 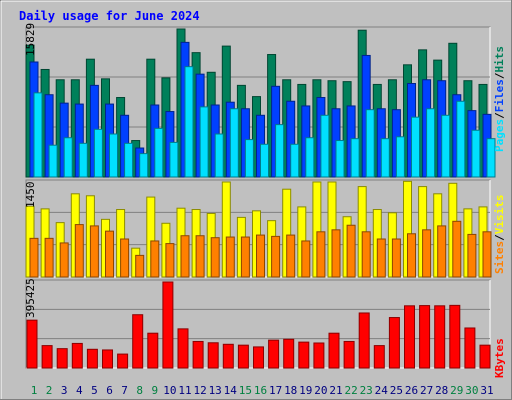 I want to click on x-tick-label: 27, so click(x=426, y=390).